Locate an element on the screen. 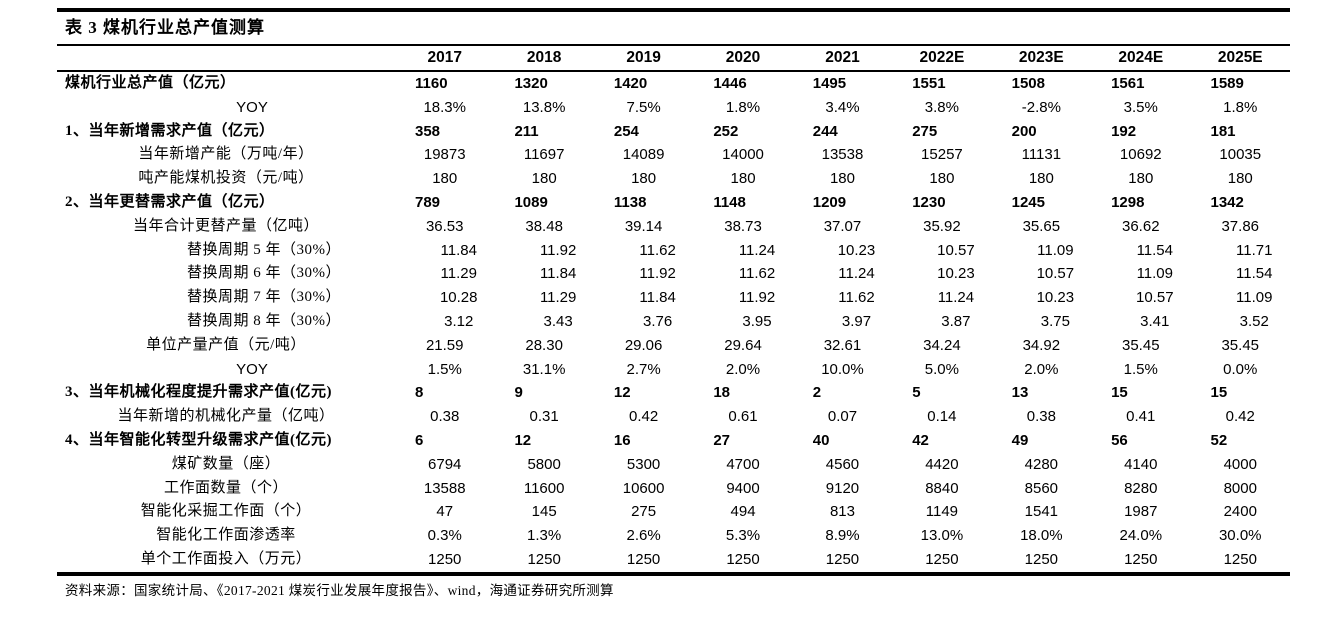 This screenshot has width=1321, height=631. cell-value: 1342 is located at coordinates (1227, 202).